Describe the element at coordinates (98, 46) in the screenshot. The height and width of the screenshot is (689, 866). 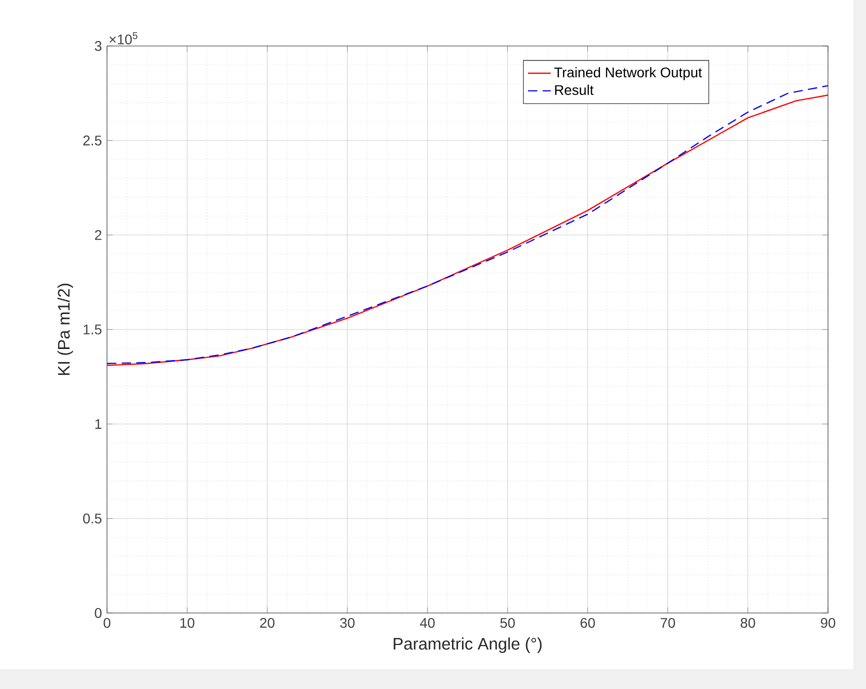
I see `y-tick-label: 3` at that location.